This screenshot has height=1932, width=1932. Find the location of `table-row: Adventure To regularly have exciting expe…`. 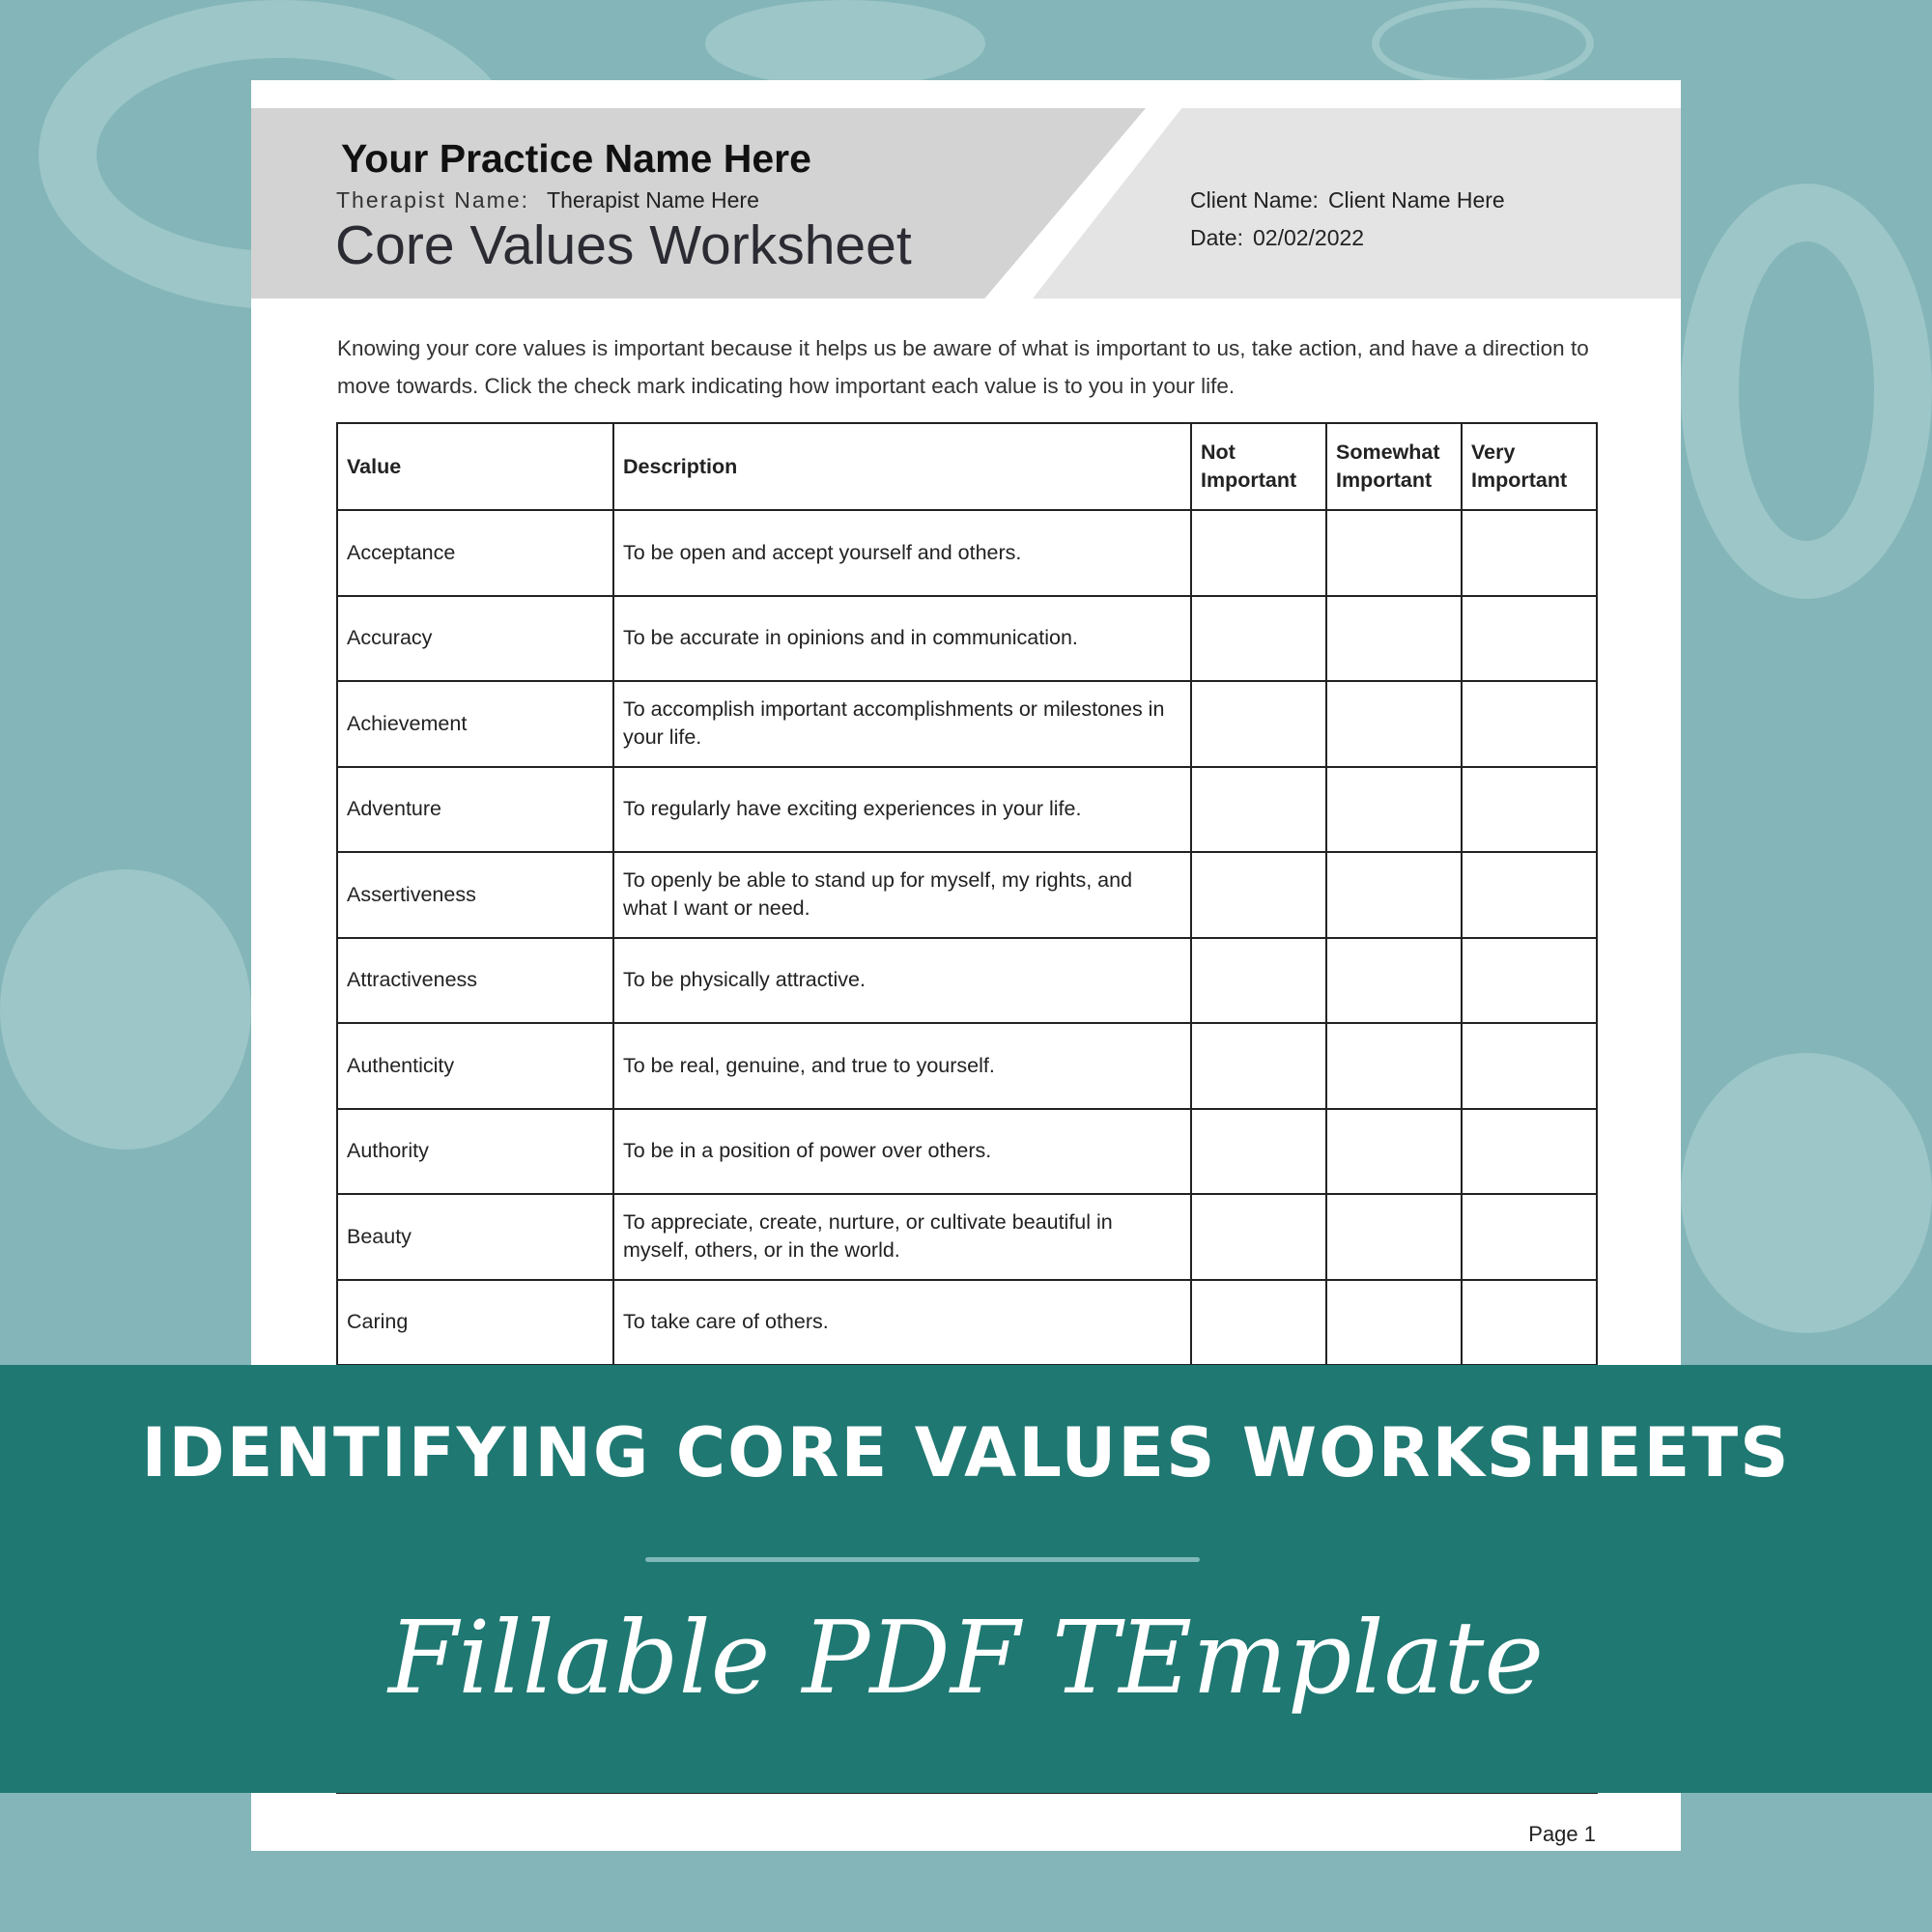

table-row: Adventure To regularly have exciting expe… is located at coordinates (967, 809).